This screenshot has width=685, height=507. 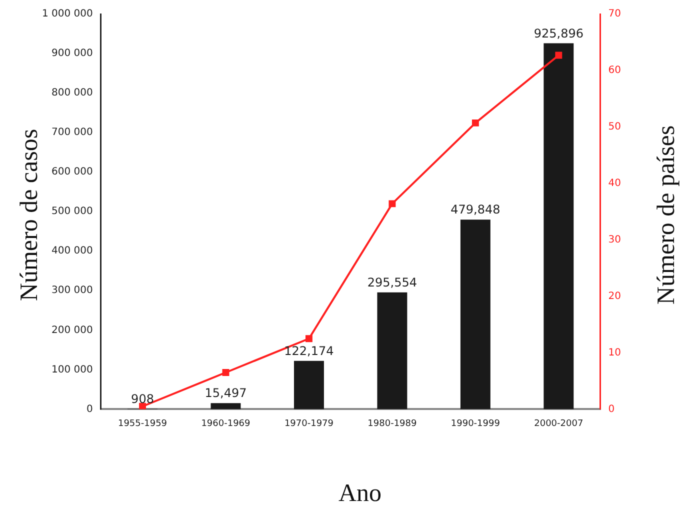 What do you see at coordinates (615, 352) in the screenshot?
I see `y2-tick-label: 10` at bounding box center [615, 352].